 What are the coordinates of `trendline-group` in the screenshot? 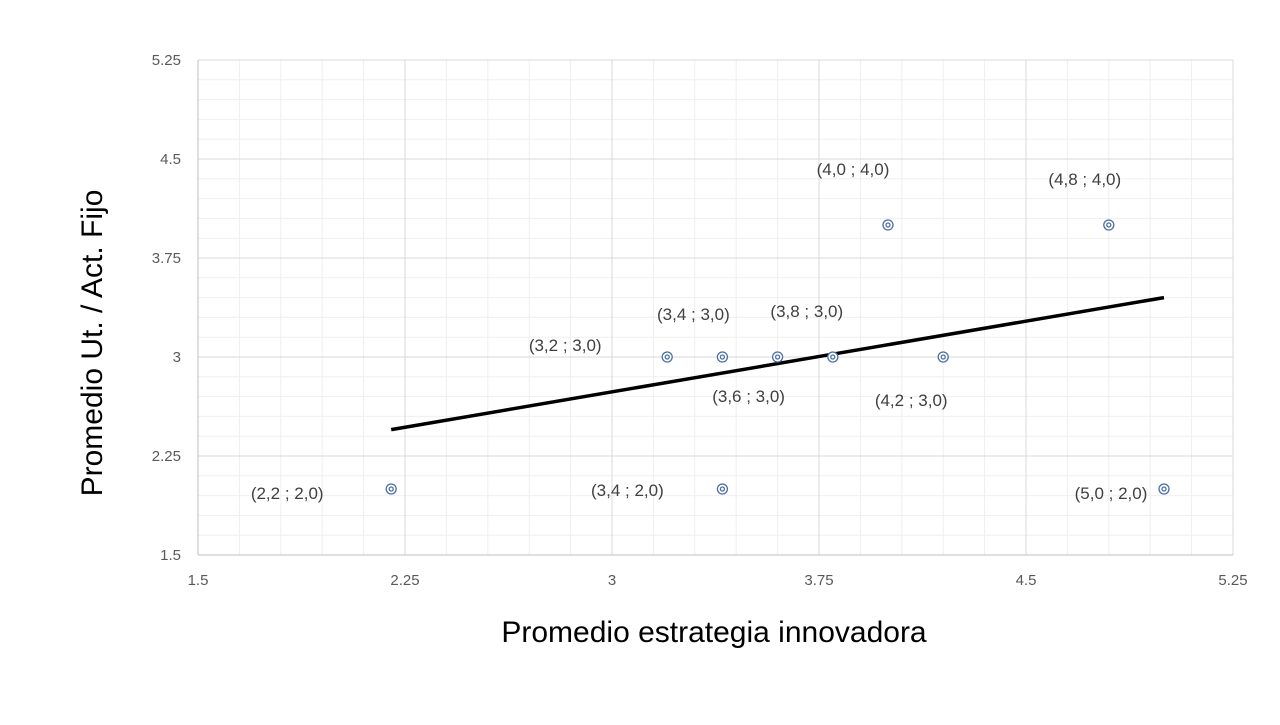 It's located at (777, 363).